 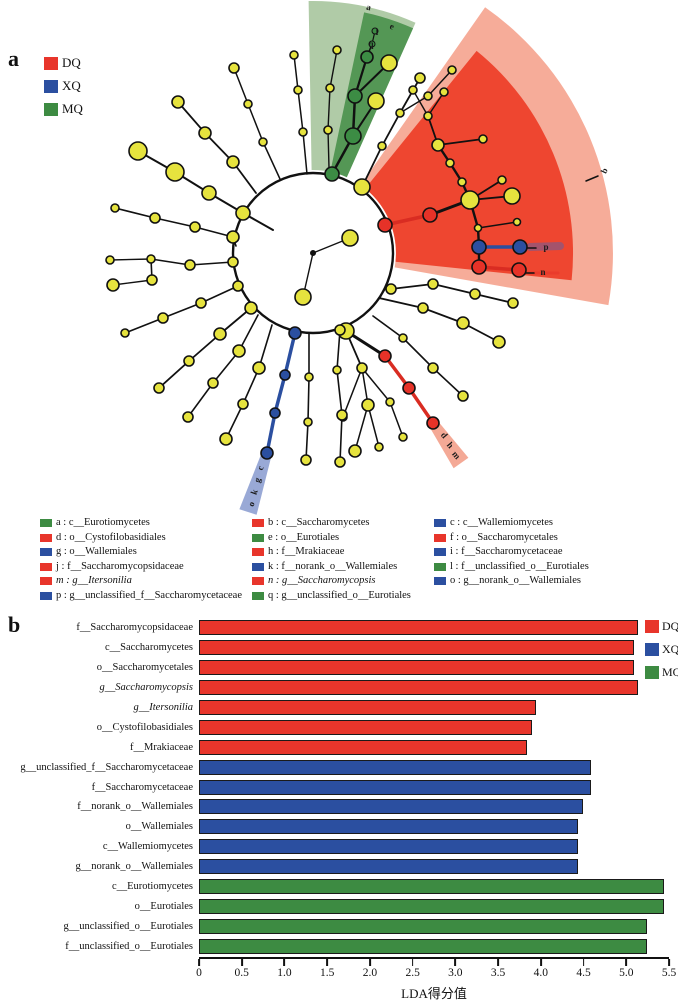 I want to click on axis-tick-label: 1.5, so click(x=327, y=972).